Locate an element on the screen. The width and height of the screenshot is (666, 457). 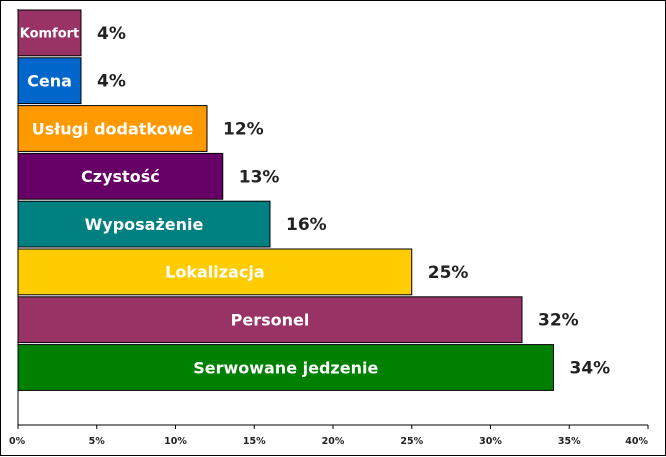
x-tick-label: 20% is located at coordinates (333, 441).